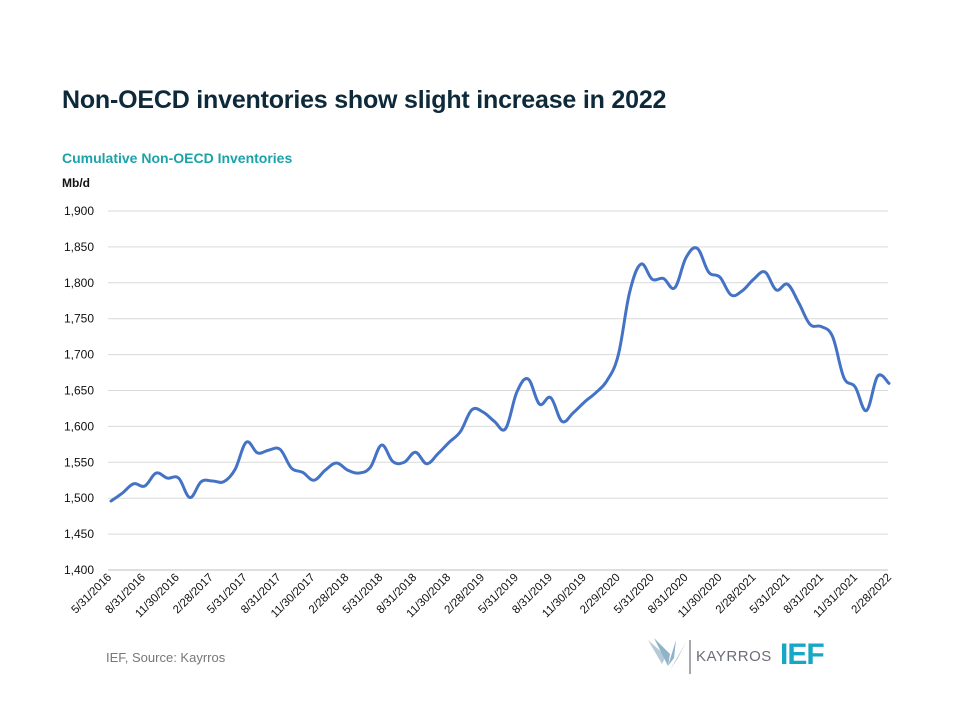 The height and width of the screenshot is (720, 960). What do you see at coordinates (79, 211) in the screenshot?
I see `y-tick-label: 1,900` at bounding box center [79, 211].